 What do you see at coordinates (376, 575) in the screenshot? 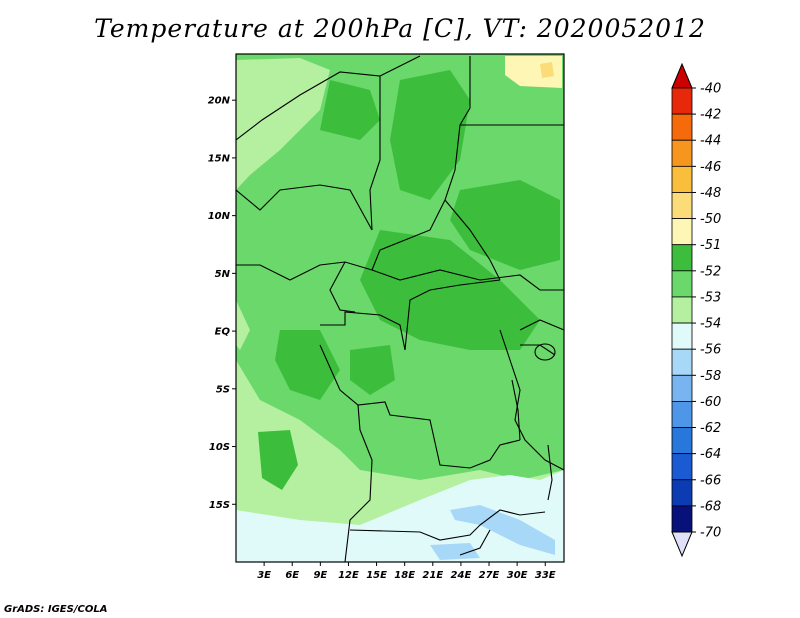
I see `lon-tick-label: 15E` at bounding box center [376, 575].